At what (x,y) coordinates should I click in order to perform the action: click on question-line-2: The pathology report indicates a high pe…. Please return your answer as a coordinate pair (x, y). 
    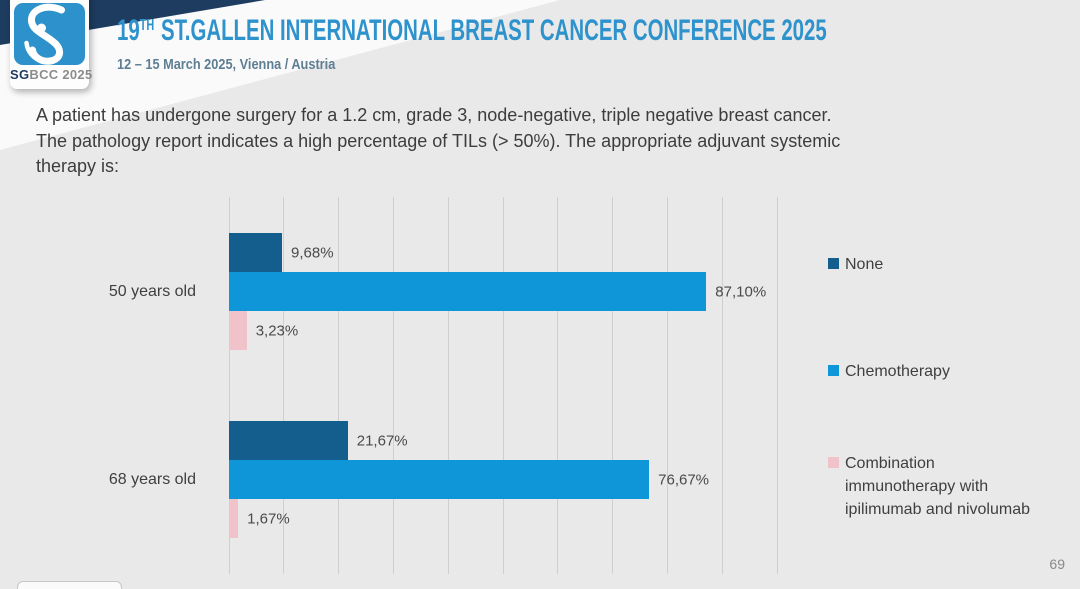
    Looking at the image, I should click on (438, 140).